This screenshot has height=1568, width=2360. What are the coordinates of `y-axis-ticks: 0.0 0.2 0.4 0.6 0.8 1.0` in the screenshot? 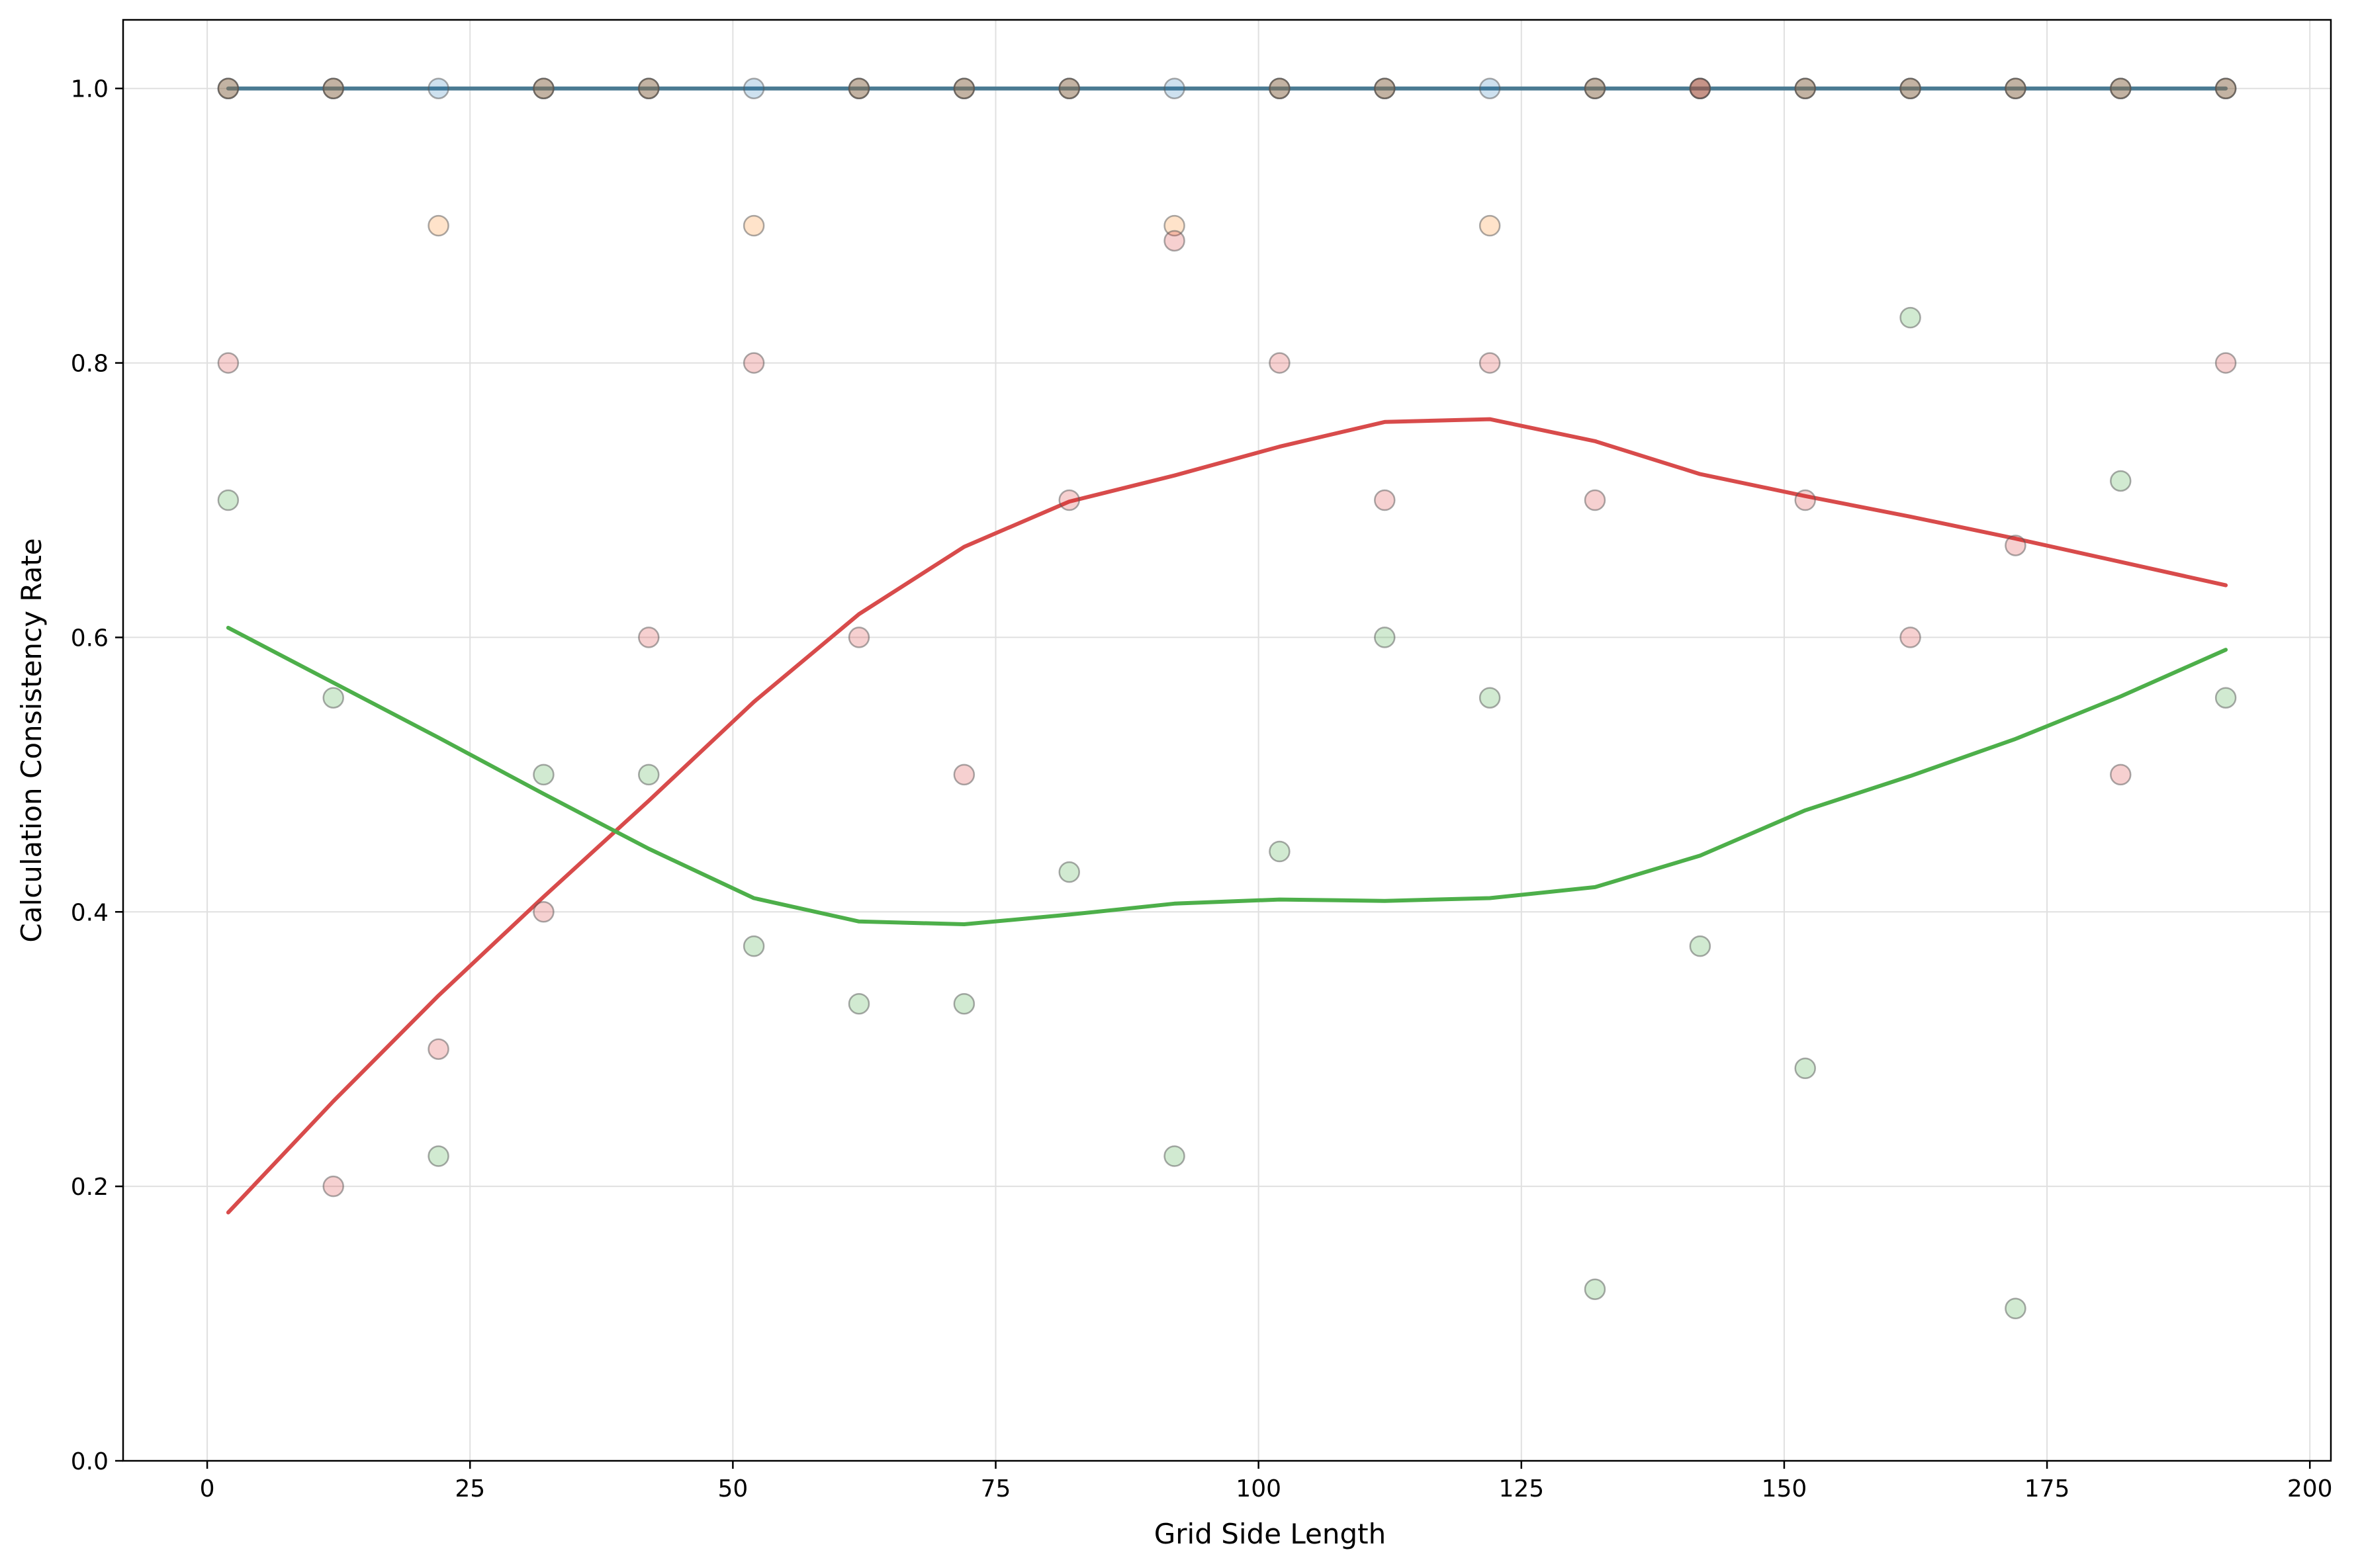 It's located at (97, 775).